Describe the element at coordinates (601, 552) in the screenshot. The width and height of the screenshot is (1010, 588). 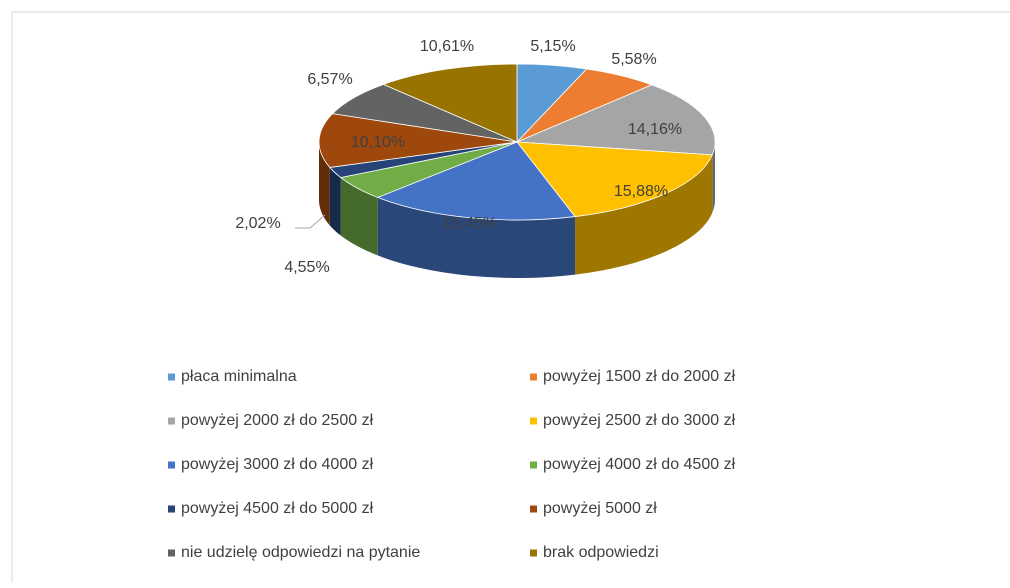
I see `legend-label: brak odpowiedzi` at that location.